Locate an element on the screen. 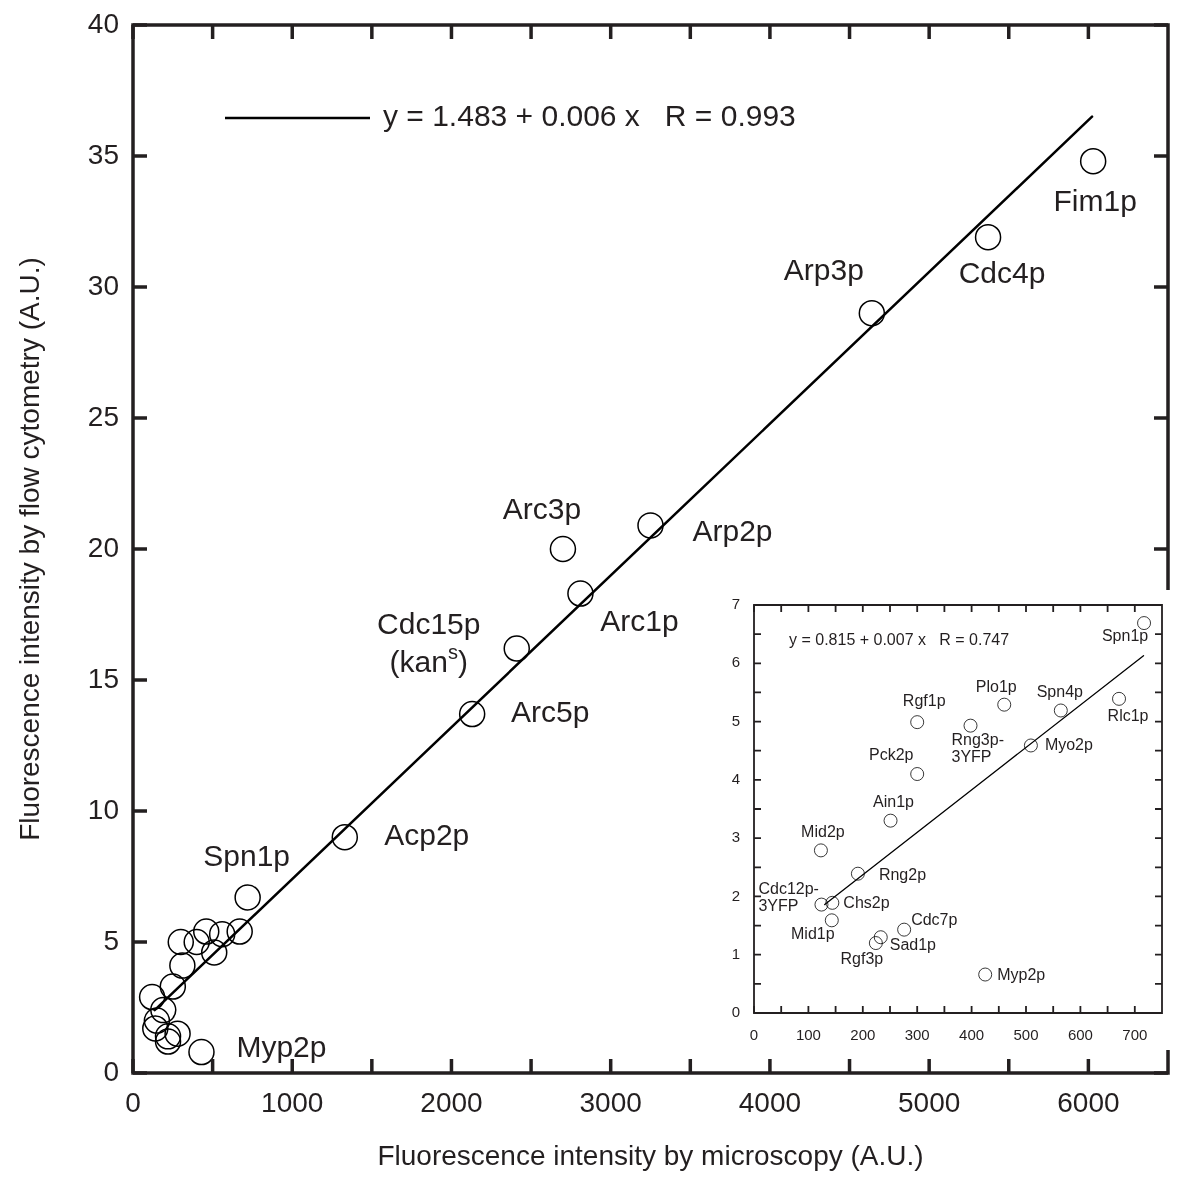 This screenshot has width=1182, height=1184. annotation: Acp2p is located at coordinates (427, 835).